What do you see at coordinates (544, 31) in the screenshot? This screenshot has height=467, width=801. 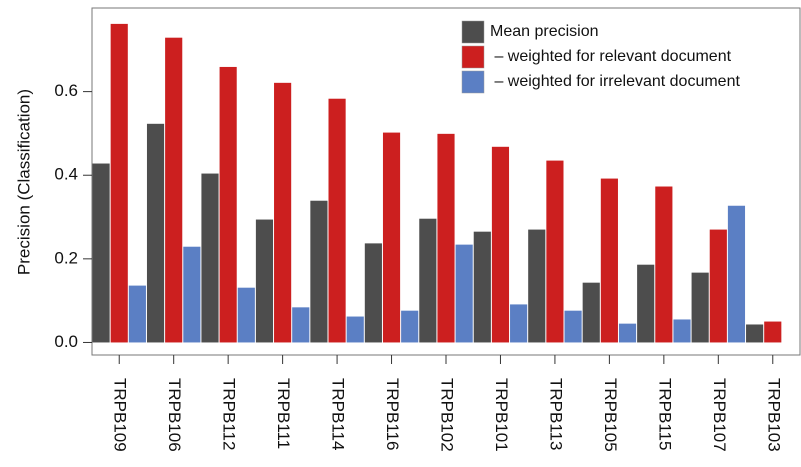 I see `legend-label: Mean precision` at bounding box center [544, 31].